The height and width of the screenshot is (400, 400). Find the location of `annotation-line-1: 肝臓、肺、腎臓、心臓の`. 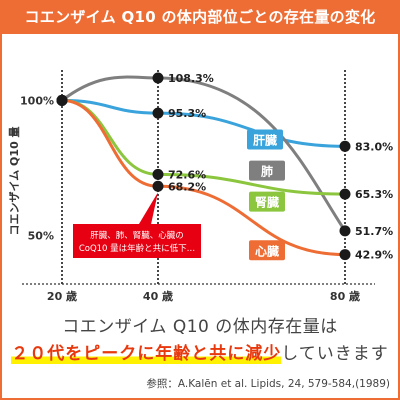

annotation-line-1: 肝臓、肺、腎臓、心臓の is located at coordinates (137, 235).